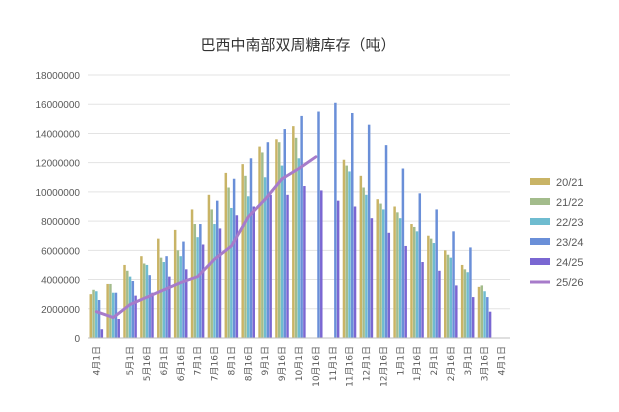 The width and height of the screenshot is (619, 412). Describe the element at coordinates (570, 203) in the screenshot. I see `legend-label: 21/22` at that location.